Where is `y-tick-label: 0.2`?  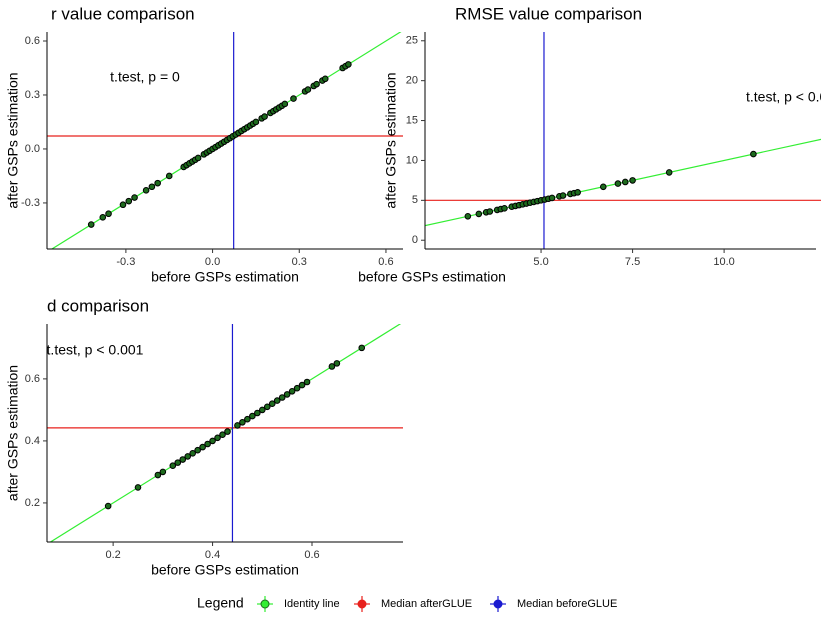 y-tick-label: 0.2 is located at coordinates (32, 503).